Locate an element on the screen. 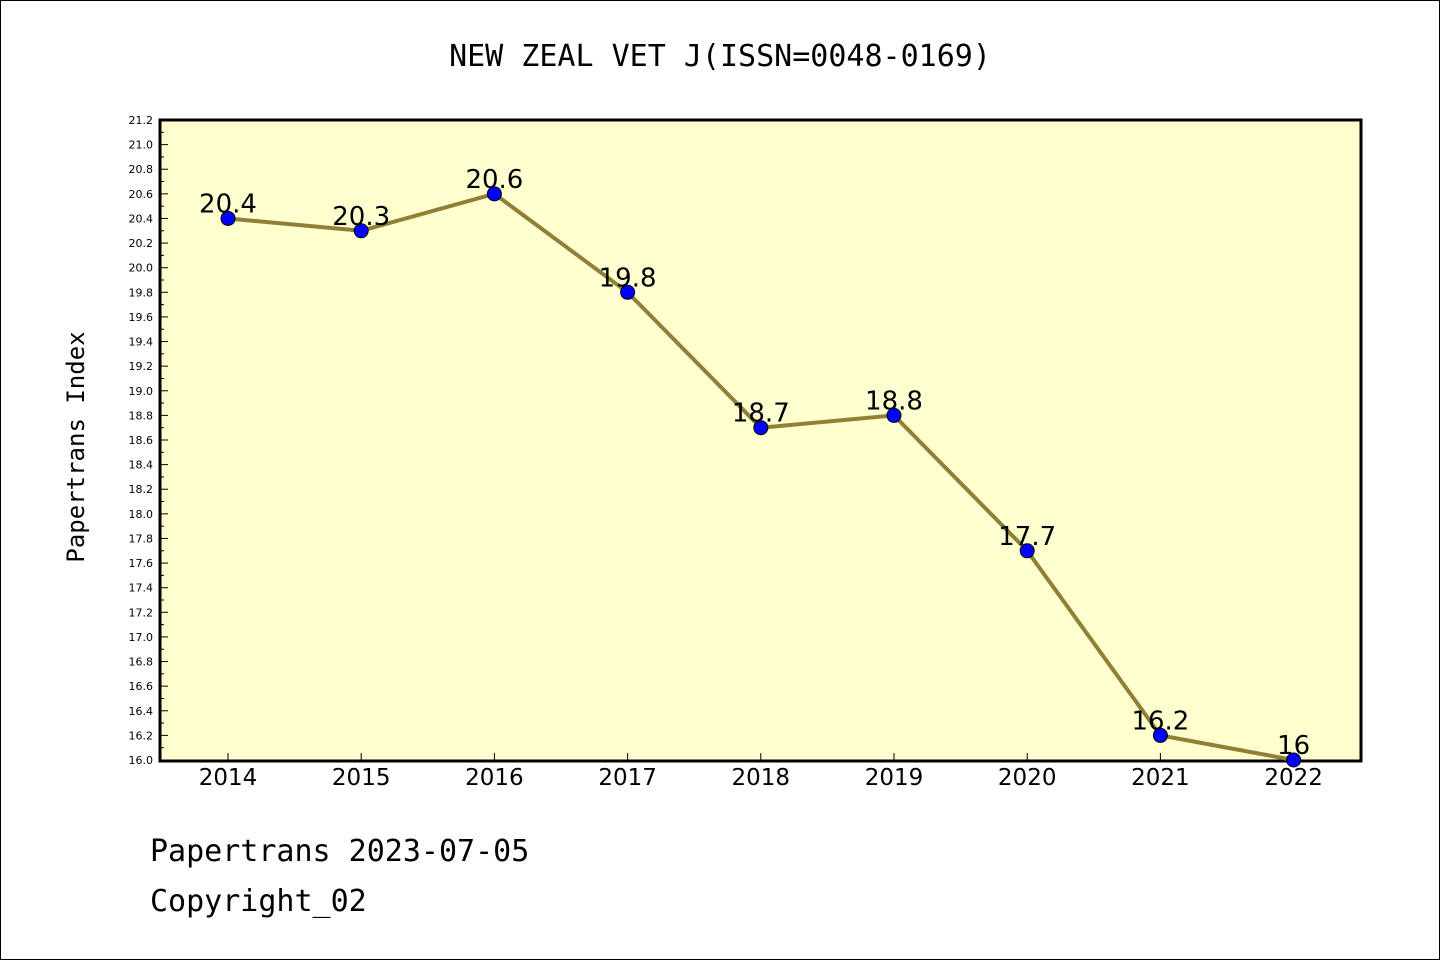  y-tick-label: 18.6 is located at coordinates (141, 440).